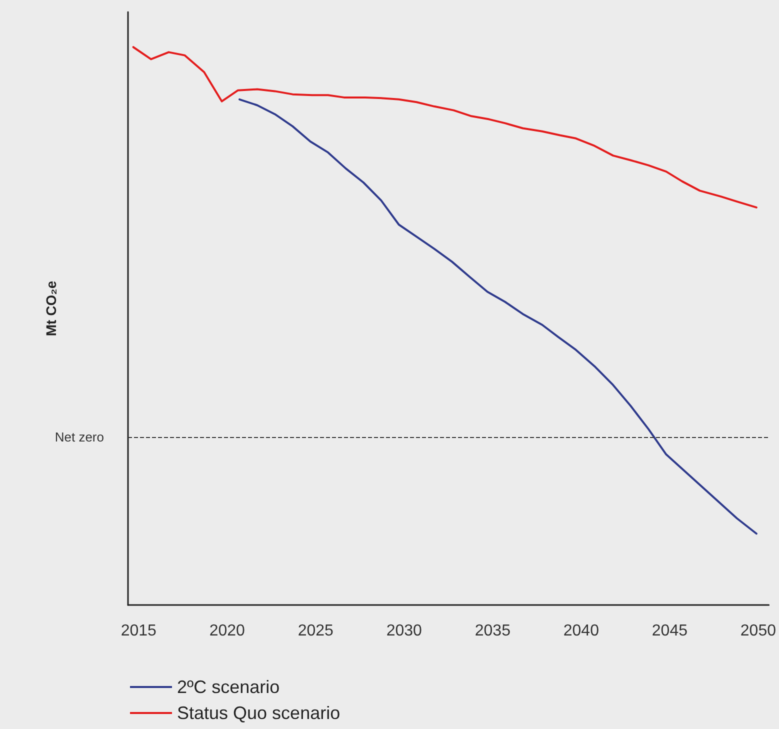 This screenshot has width=779, height=729. What do you see at coordinates (227, 631) in the screenshot?
I see `x-tick-label: 2020` at bounding box center [227, 631].